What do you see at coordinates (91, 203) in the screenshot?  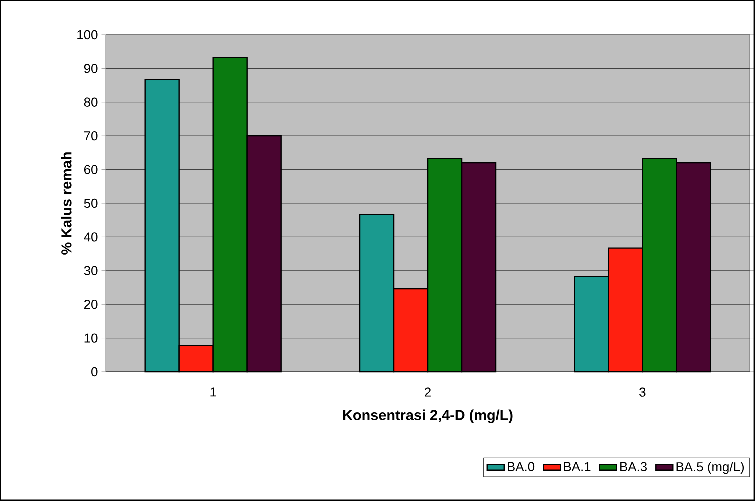 I see `y-tick-label: 50` at bounding box center [91, 203].